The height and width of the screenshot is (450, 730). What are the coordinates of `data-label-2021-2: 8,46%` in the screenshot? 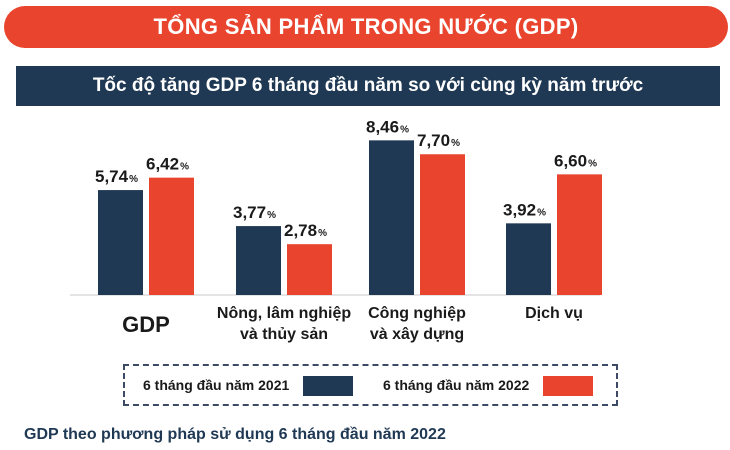 It's located at (387, 126).